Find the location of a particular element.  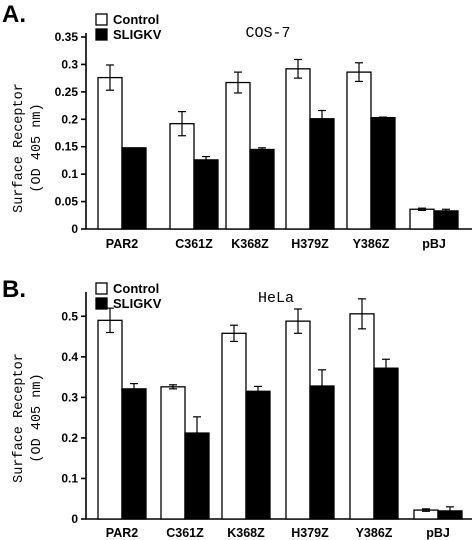

bar-control-pbj is located at coordinates (422, 219).